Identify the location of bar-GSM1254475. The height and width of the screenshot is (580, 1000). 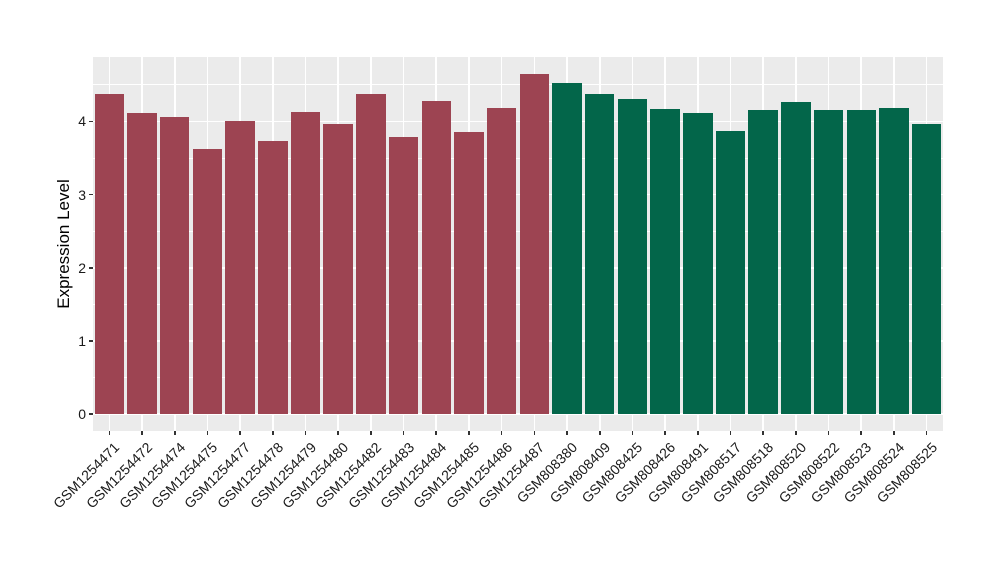
(207, 282).